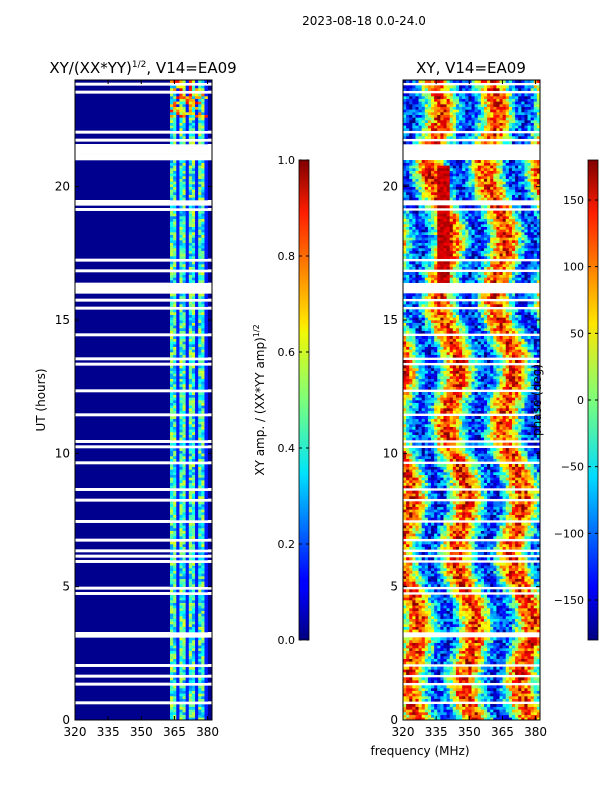 Image resolution: width=600 pixels, height=800 pixels. I want to click on right-colorbar-tick-label: 100, so click(573, 267).